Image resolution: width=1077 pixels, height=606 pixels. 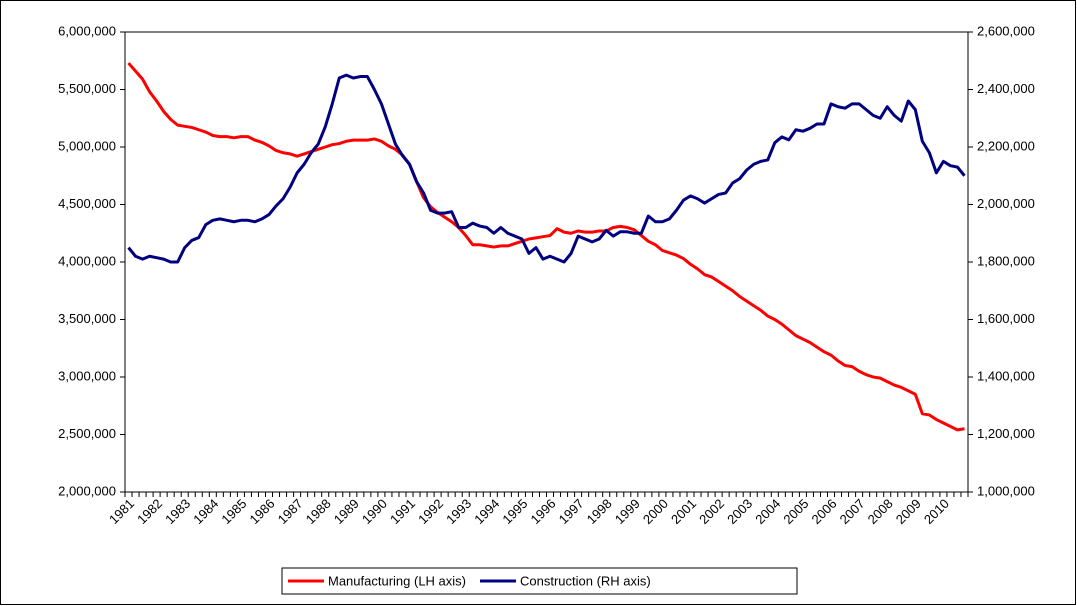 What do you see at coordinates (1006, 318) in the screenshot?
I see `y2-tick-label: 1,600,000` at bounding box center [1006, 318].